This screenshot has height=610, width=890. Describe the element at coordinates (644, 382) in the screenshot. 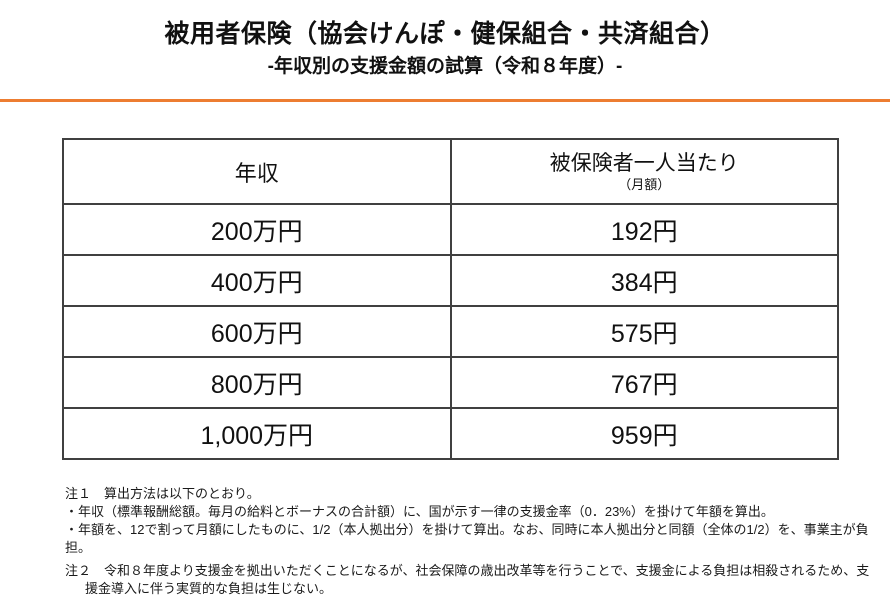

I see `amount-cell: 767円` at that location.